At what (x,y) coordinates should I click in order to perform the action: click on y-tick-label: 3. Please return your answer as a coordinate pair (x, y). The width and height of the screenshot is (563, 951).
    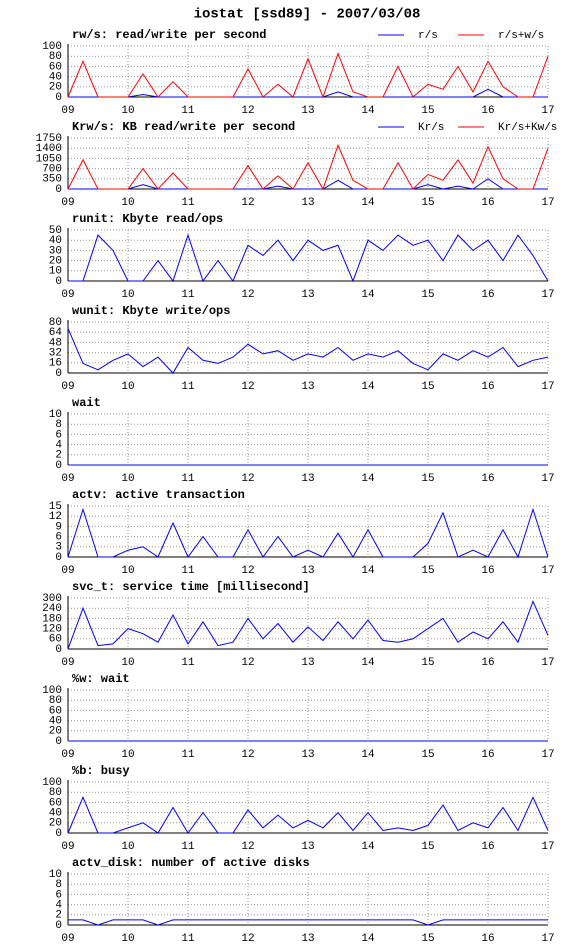
    Looking at the image, I should click on (58, 548).